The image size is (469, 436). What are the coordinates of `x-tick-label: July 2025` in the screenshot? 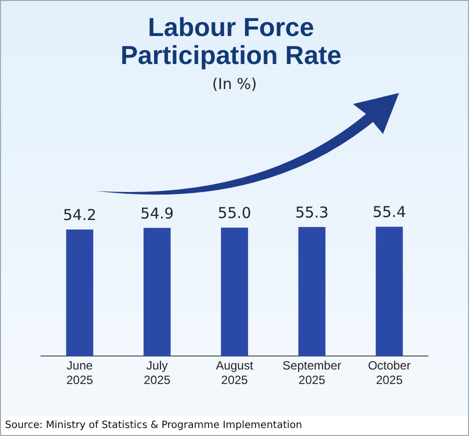 It's located at (157, 373).